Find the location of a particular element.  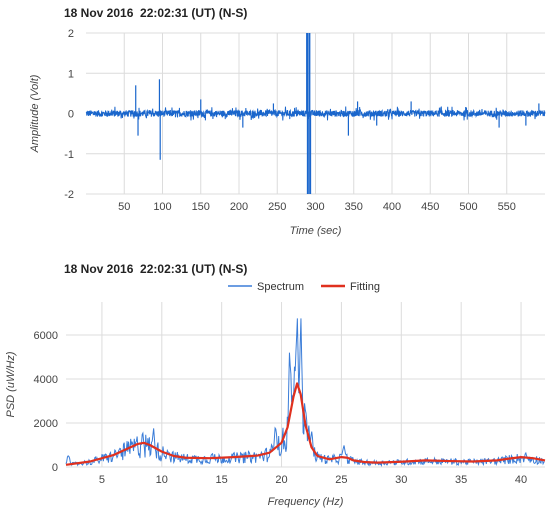

chart2-x-axis-label: Frequency (Hz) is located at coordinates (306, 502).